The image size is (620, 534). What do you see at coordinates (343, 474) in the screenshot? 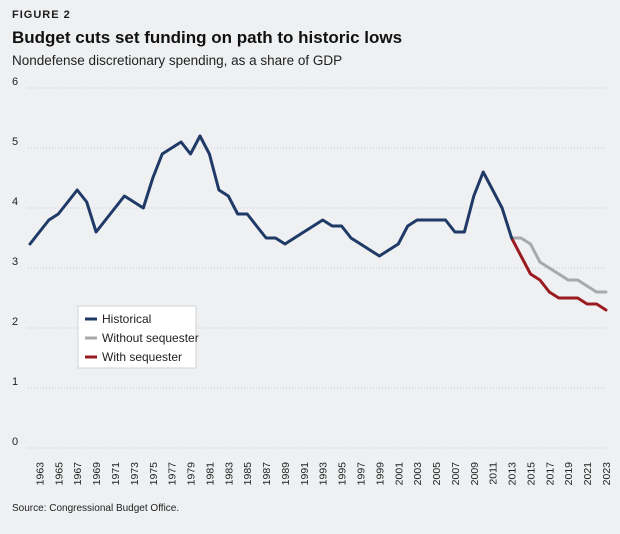
I see `x-tick-label-1995: 1995` at bounding box center [343, 474].